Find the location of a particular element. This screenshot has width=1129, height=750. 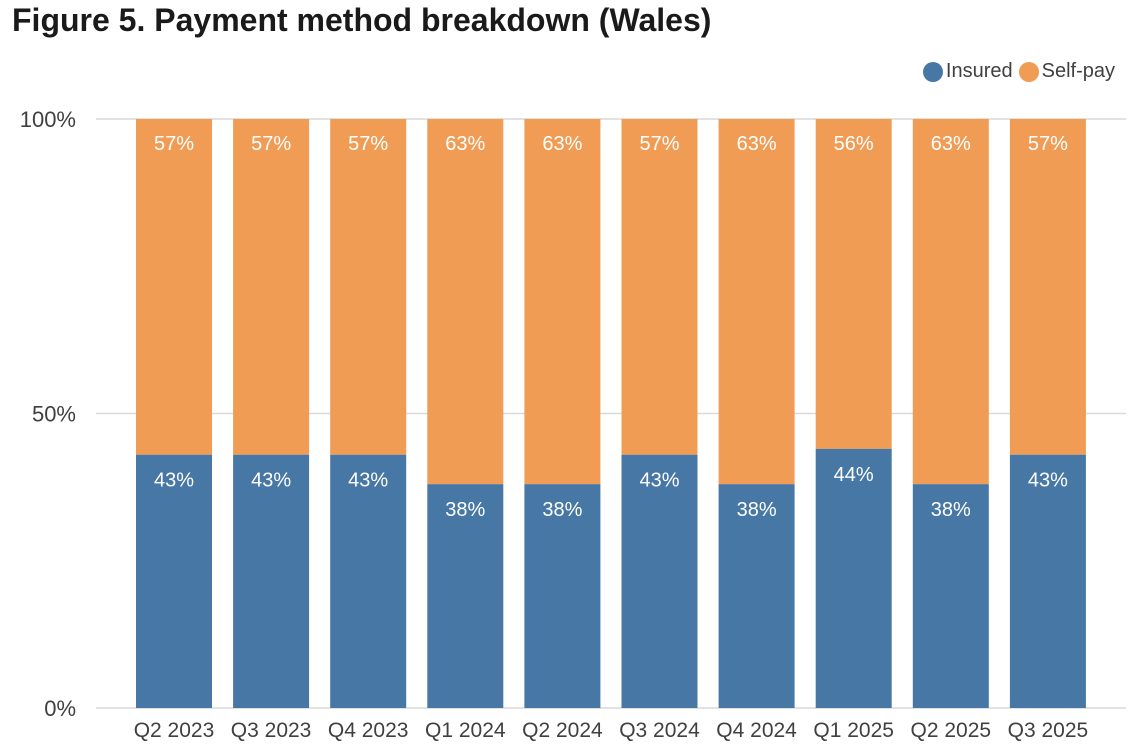

legend-item-self-pay: Self-pay is located at coordinates (1067, 71).